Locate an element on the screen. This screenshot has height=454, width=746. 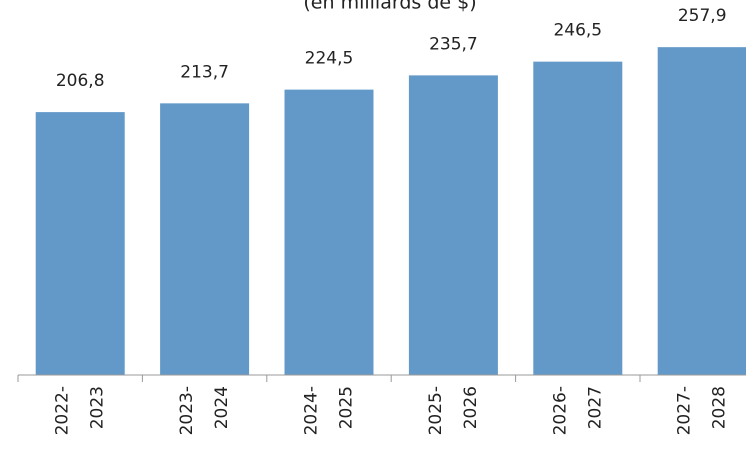
data-label: 257,9 is located at coordinates (702, 16).